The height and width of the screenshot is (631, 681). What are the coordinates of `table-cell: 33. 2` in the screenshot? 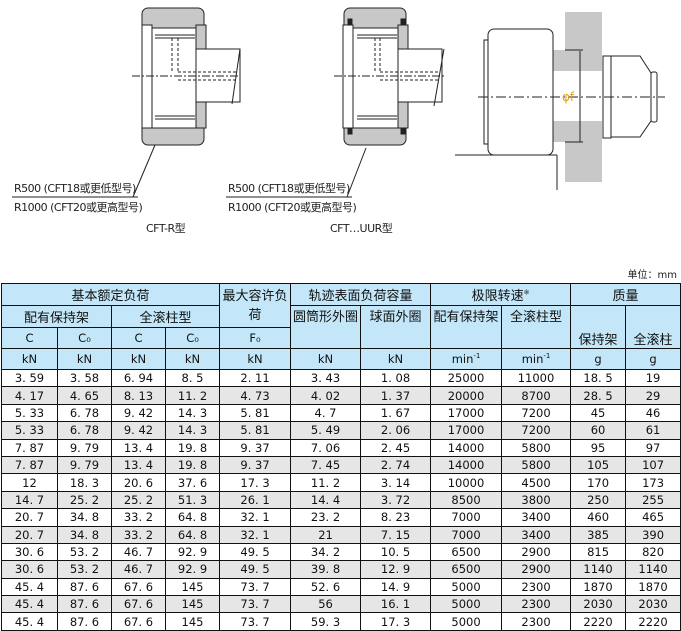 It's located at (138, 534).